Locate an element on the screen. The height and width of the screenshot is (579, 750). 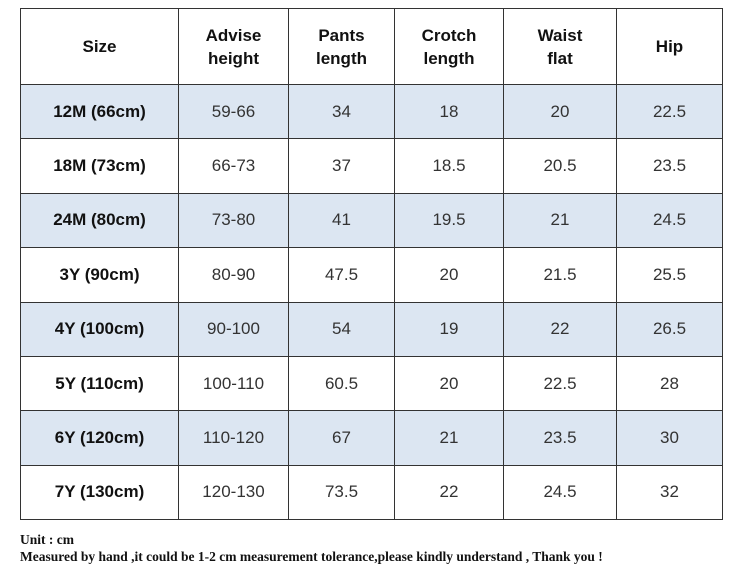
size-cell: 3Y (90cm) is located at coordinates (99, 275).